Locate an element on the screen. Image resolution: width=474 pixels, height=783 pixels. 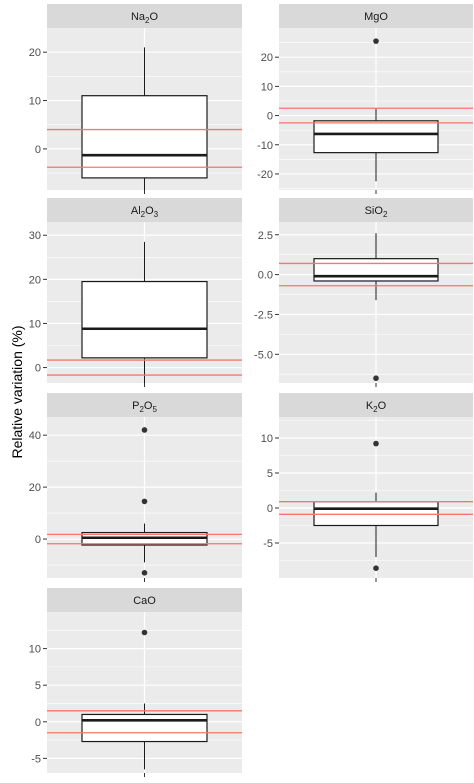
y-tick-label: -2.5 is located at coordinates (263, 315).